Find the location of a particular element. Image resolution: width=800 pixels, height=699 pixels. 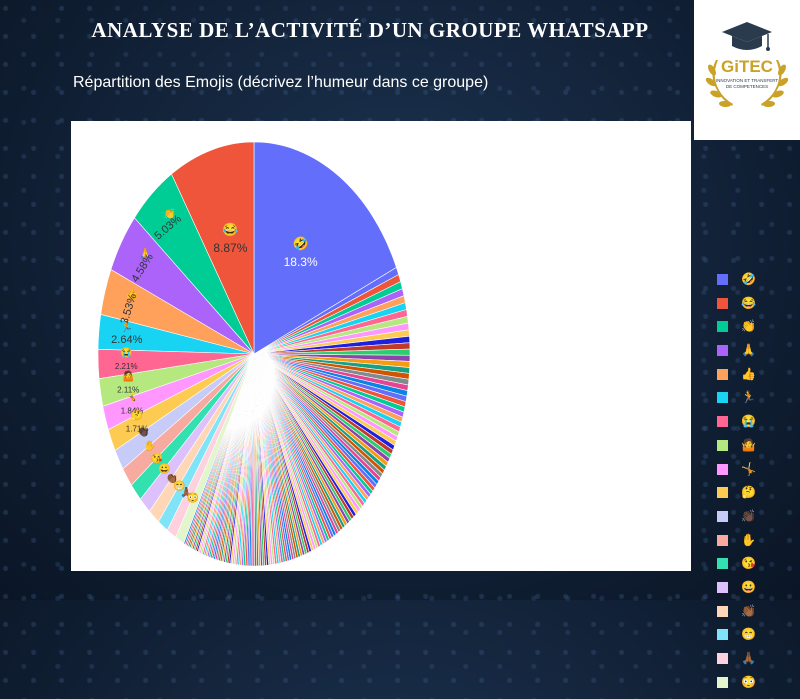

legend-label: 🤷 is located at coordinates (748, 444).